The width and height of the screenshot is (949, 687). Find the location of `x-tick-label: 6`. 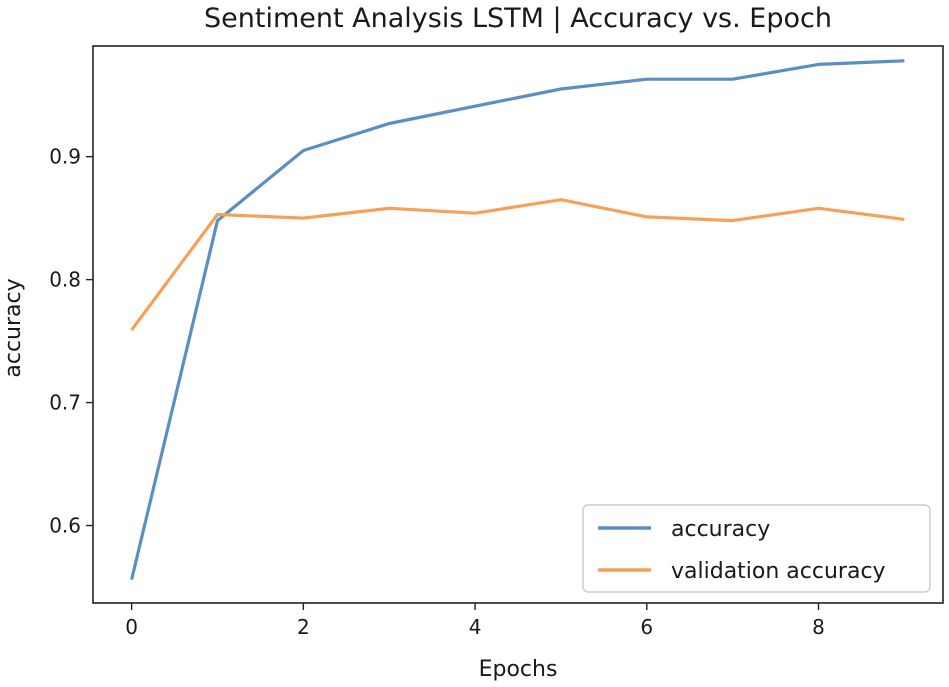

x-tick-label: 6 is located at coordinates (646, 627).